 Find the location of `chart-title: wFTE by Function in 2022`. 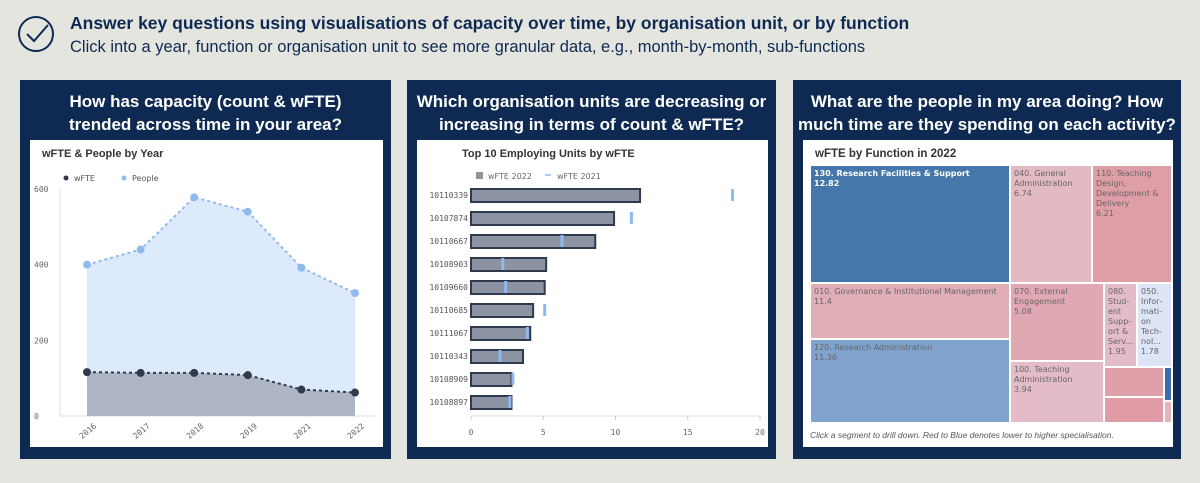

chart-title: wFTE by Function in 2022 is located at coordinates (886, 154).